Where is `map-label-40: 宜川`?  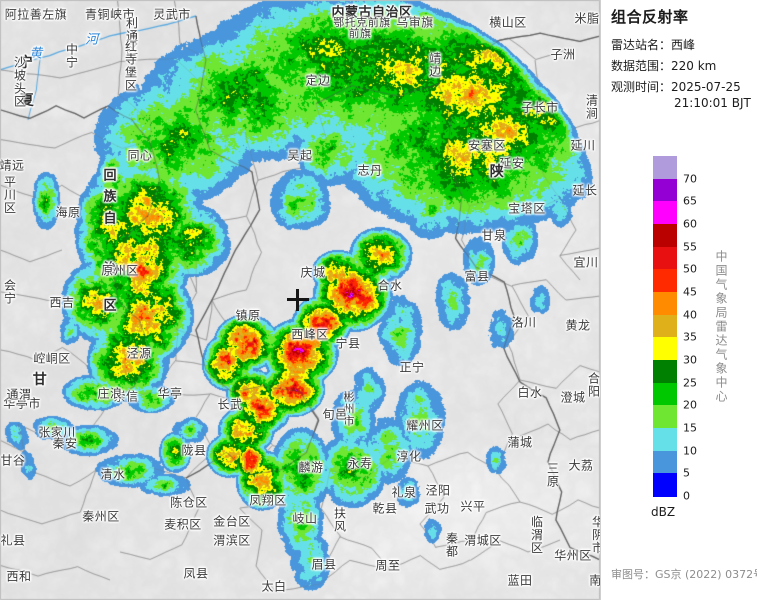 map-label-40: 宜川 is located at coordinates (586, 262).